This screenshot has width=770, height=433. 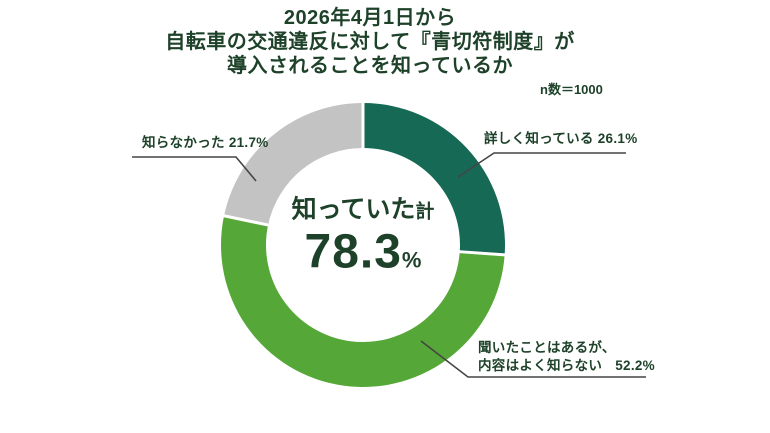 I want to click on center-total-value-unit: %, so click(x=411, y=260).